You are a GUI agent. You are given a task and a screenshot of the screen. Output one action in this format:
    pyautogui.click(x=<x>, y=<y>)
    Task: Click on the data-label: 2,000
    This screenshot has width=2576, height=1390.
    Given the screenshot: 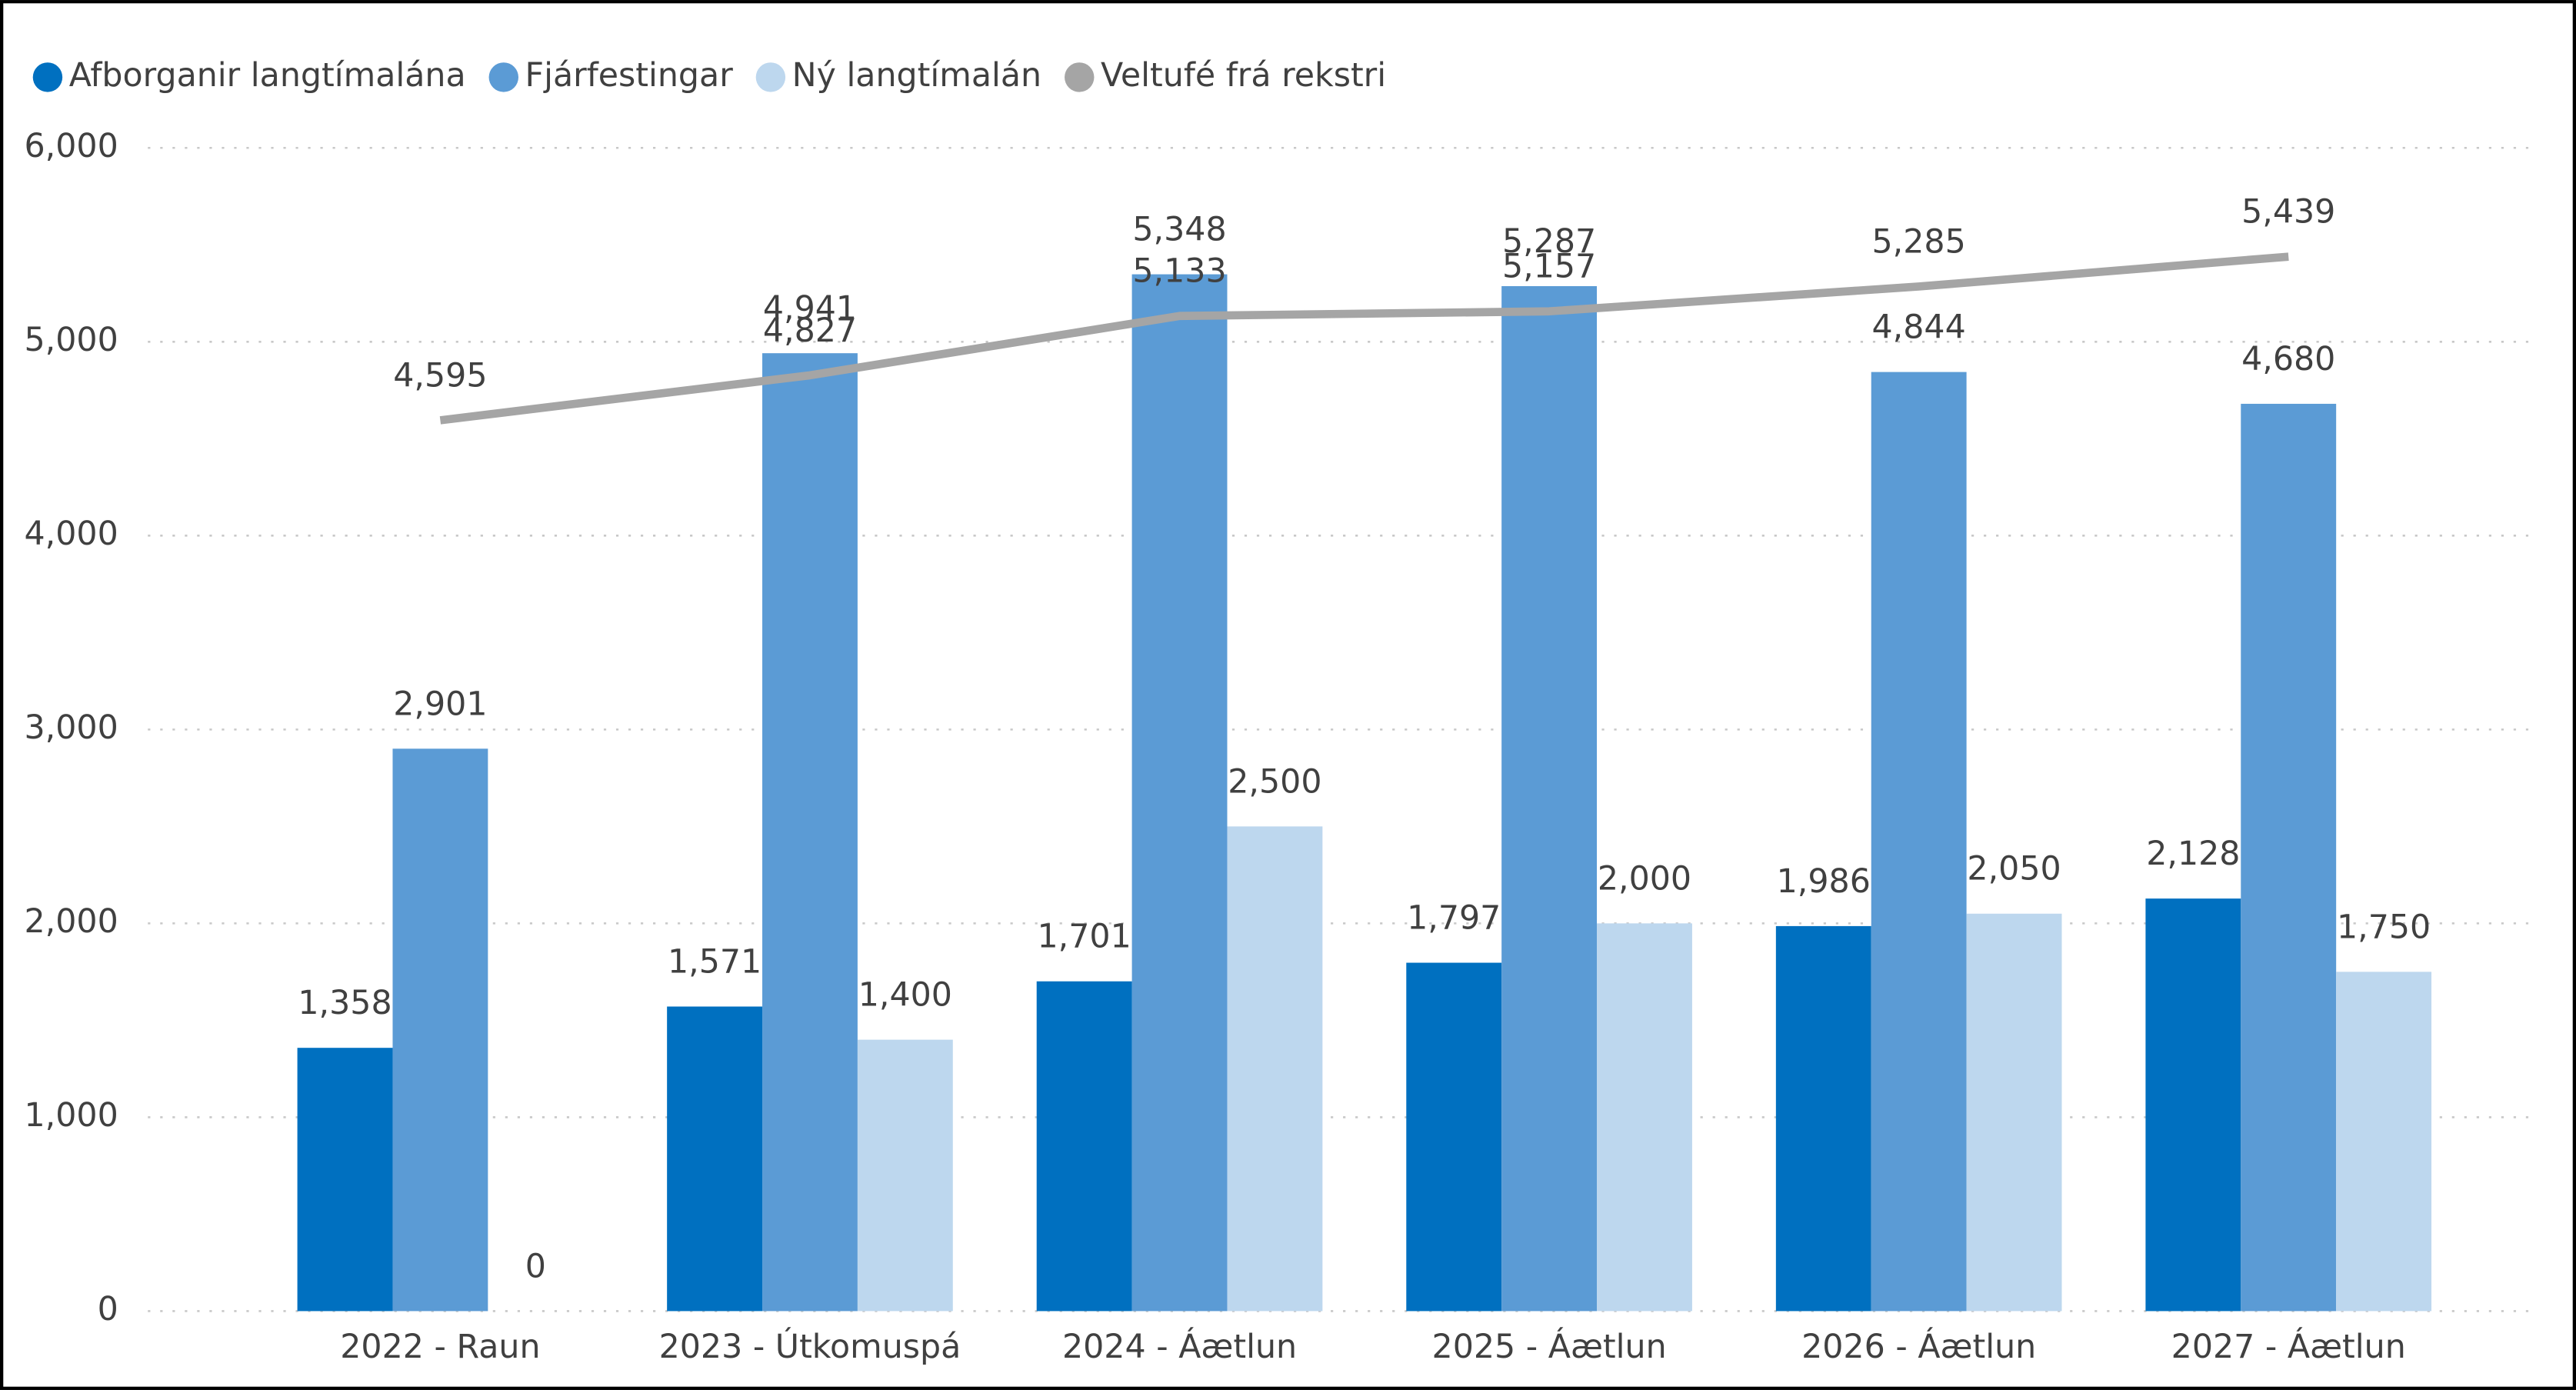 What is the action you would take?
    pyautogui.click(x=1644, y=878)
    